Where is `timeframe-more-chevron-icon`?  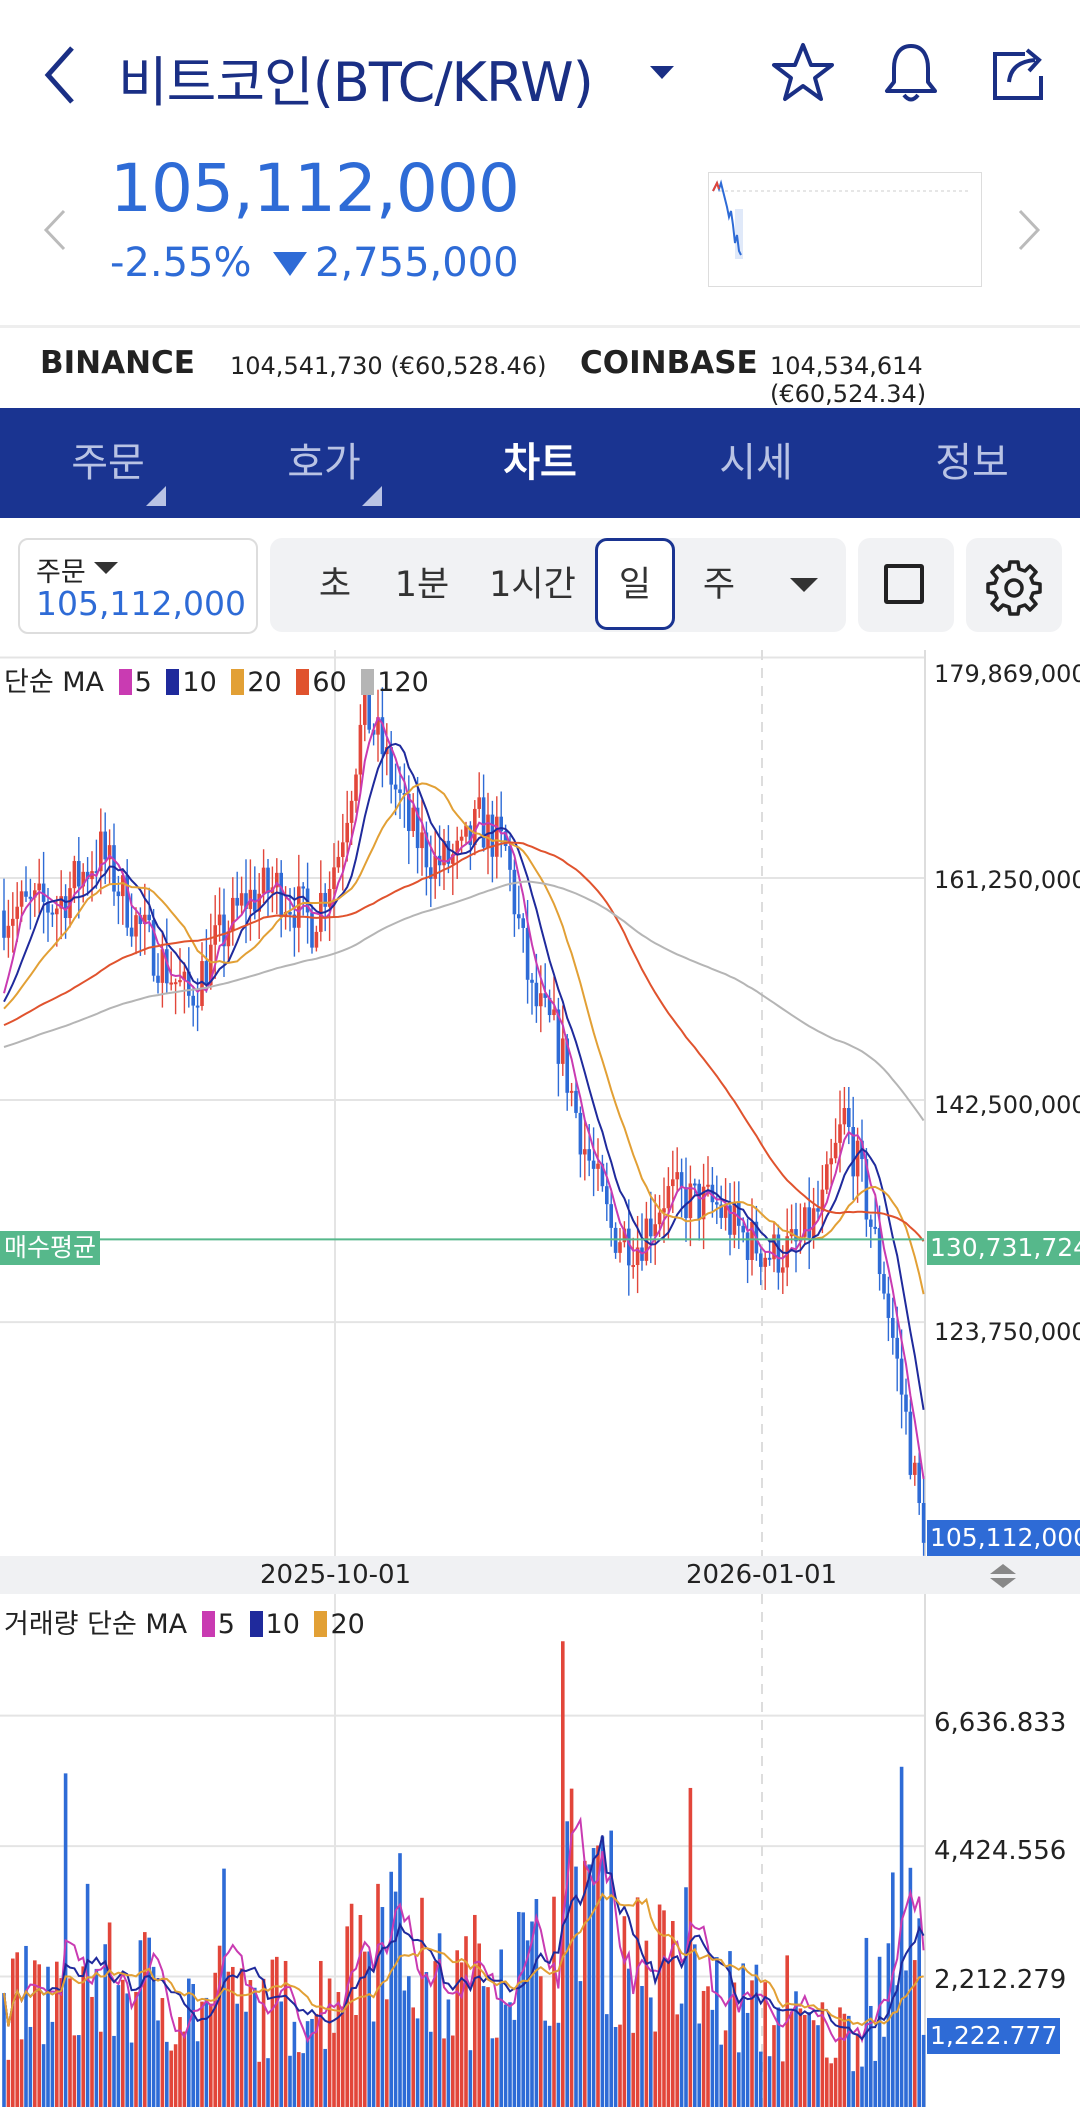
timeframe-more-chevron-icon is located at coordinates (804, 585).